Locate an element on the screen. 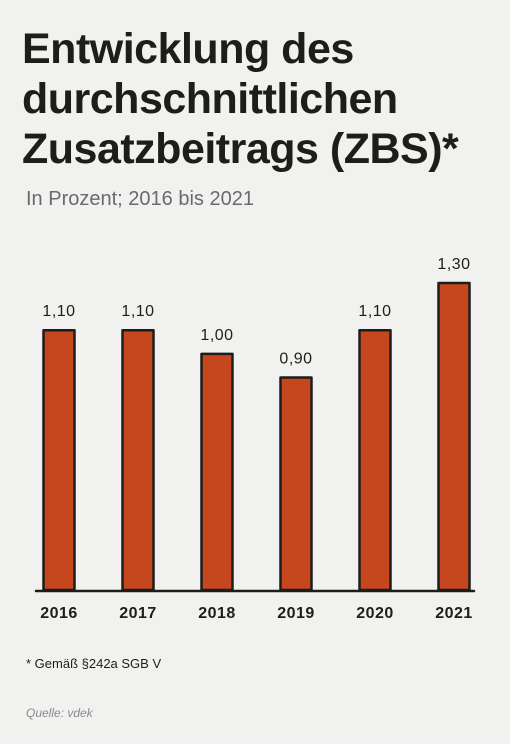 The width and height of the screenshot is (510, 744). value-label-2018: 1,00 is located at coordinates (216, 335).